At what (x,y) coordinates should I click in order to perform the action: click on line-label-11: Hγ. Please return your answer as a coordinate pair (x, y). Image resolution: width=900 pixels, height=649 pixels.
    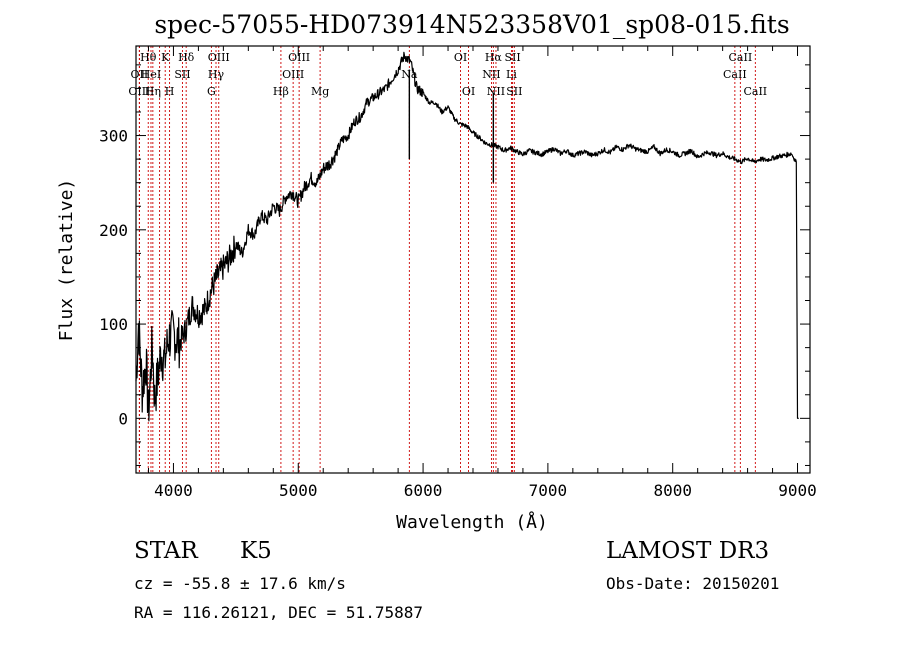
    Looking at the image, I should click on (216, 74).